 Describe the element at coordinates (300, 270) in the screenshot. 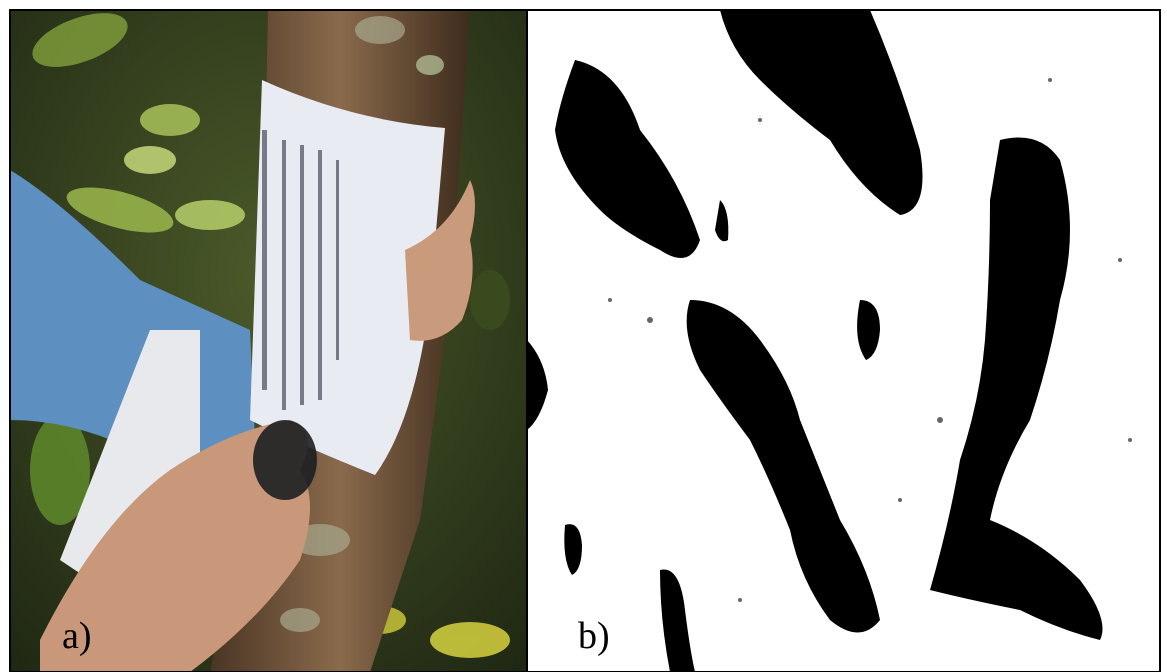

I see `paper-marks` at that location.